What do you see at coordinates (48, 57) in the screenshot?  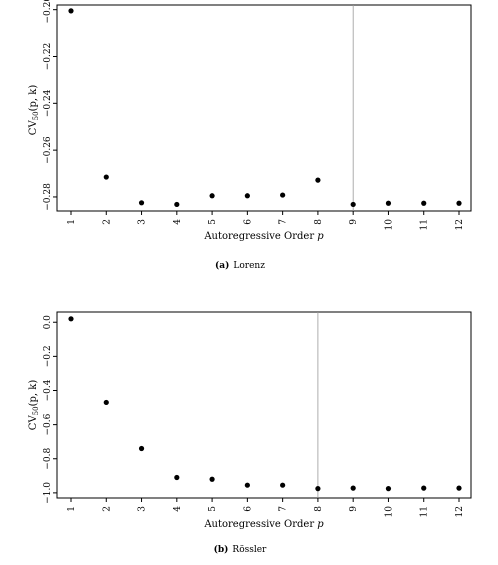 I see `y-tick-label: −0.22` at bounding box center [48, 57].